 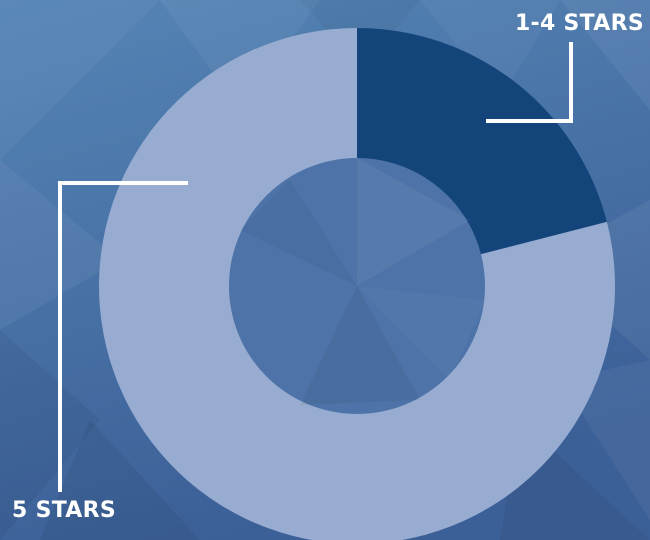 I want to click on label-5-stars: 5 STARS, so click(x=64, y=510).